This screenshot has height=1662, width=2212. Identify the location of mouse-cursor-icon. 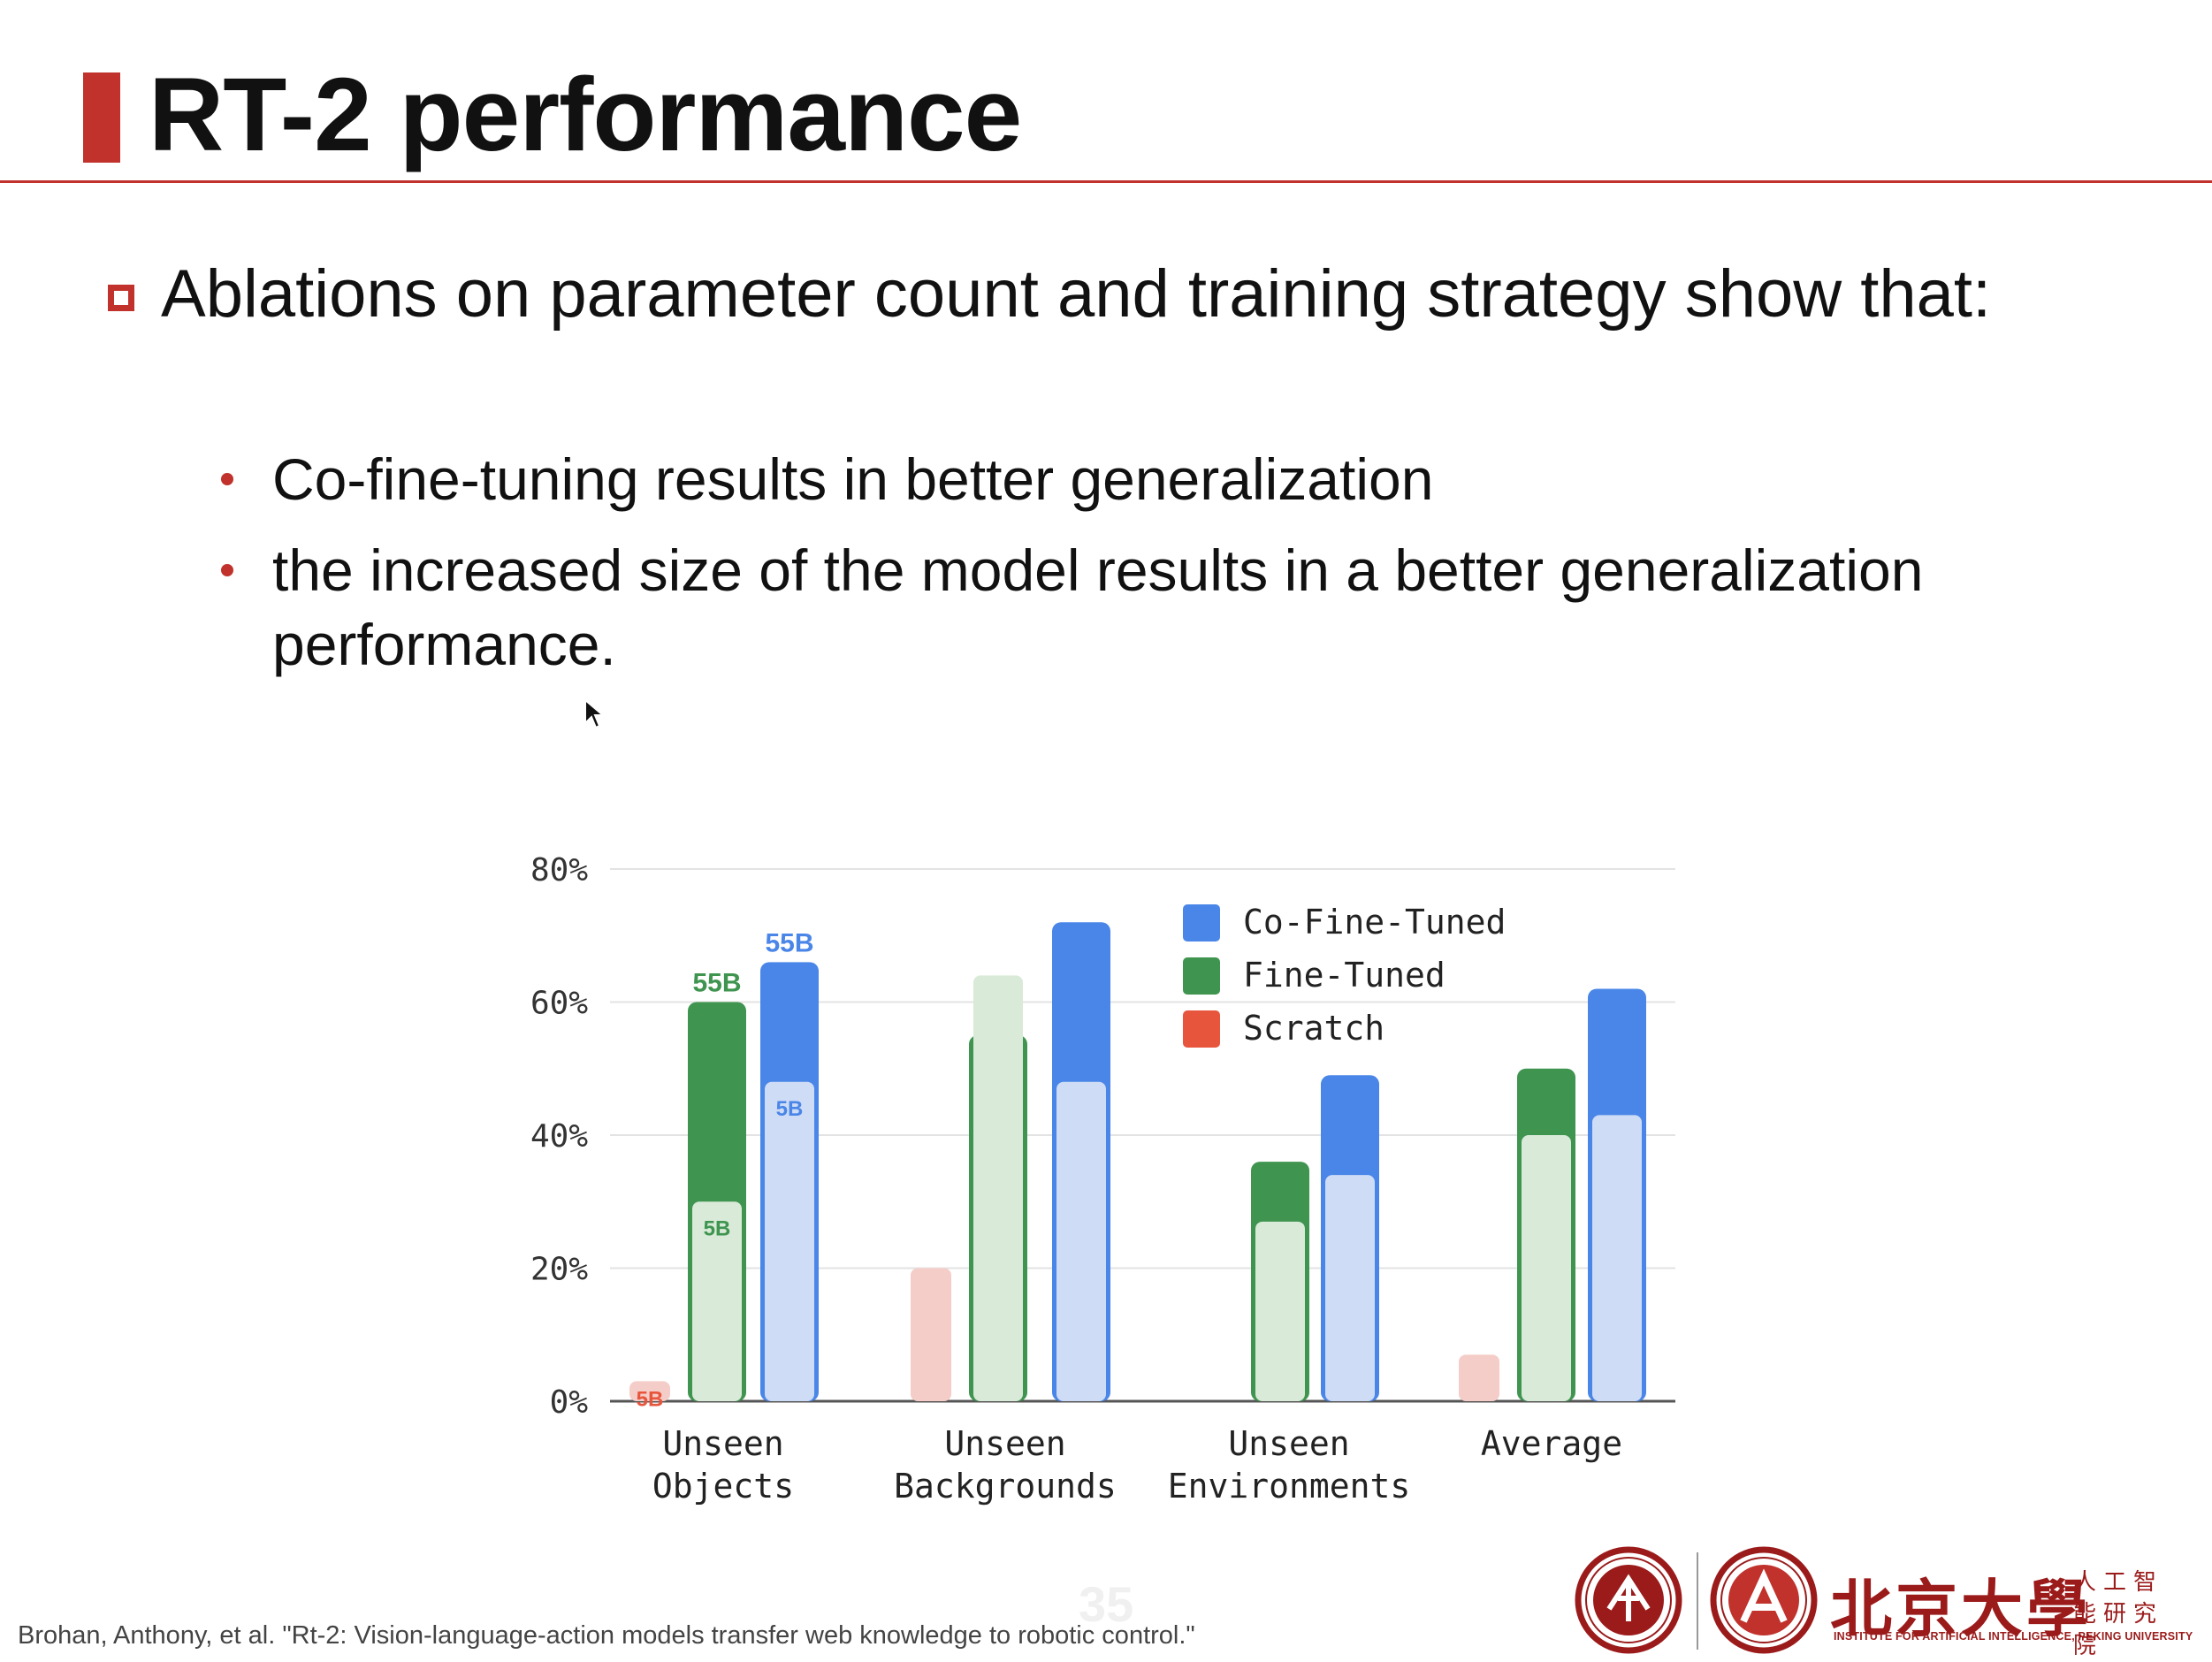
(595, 713).